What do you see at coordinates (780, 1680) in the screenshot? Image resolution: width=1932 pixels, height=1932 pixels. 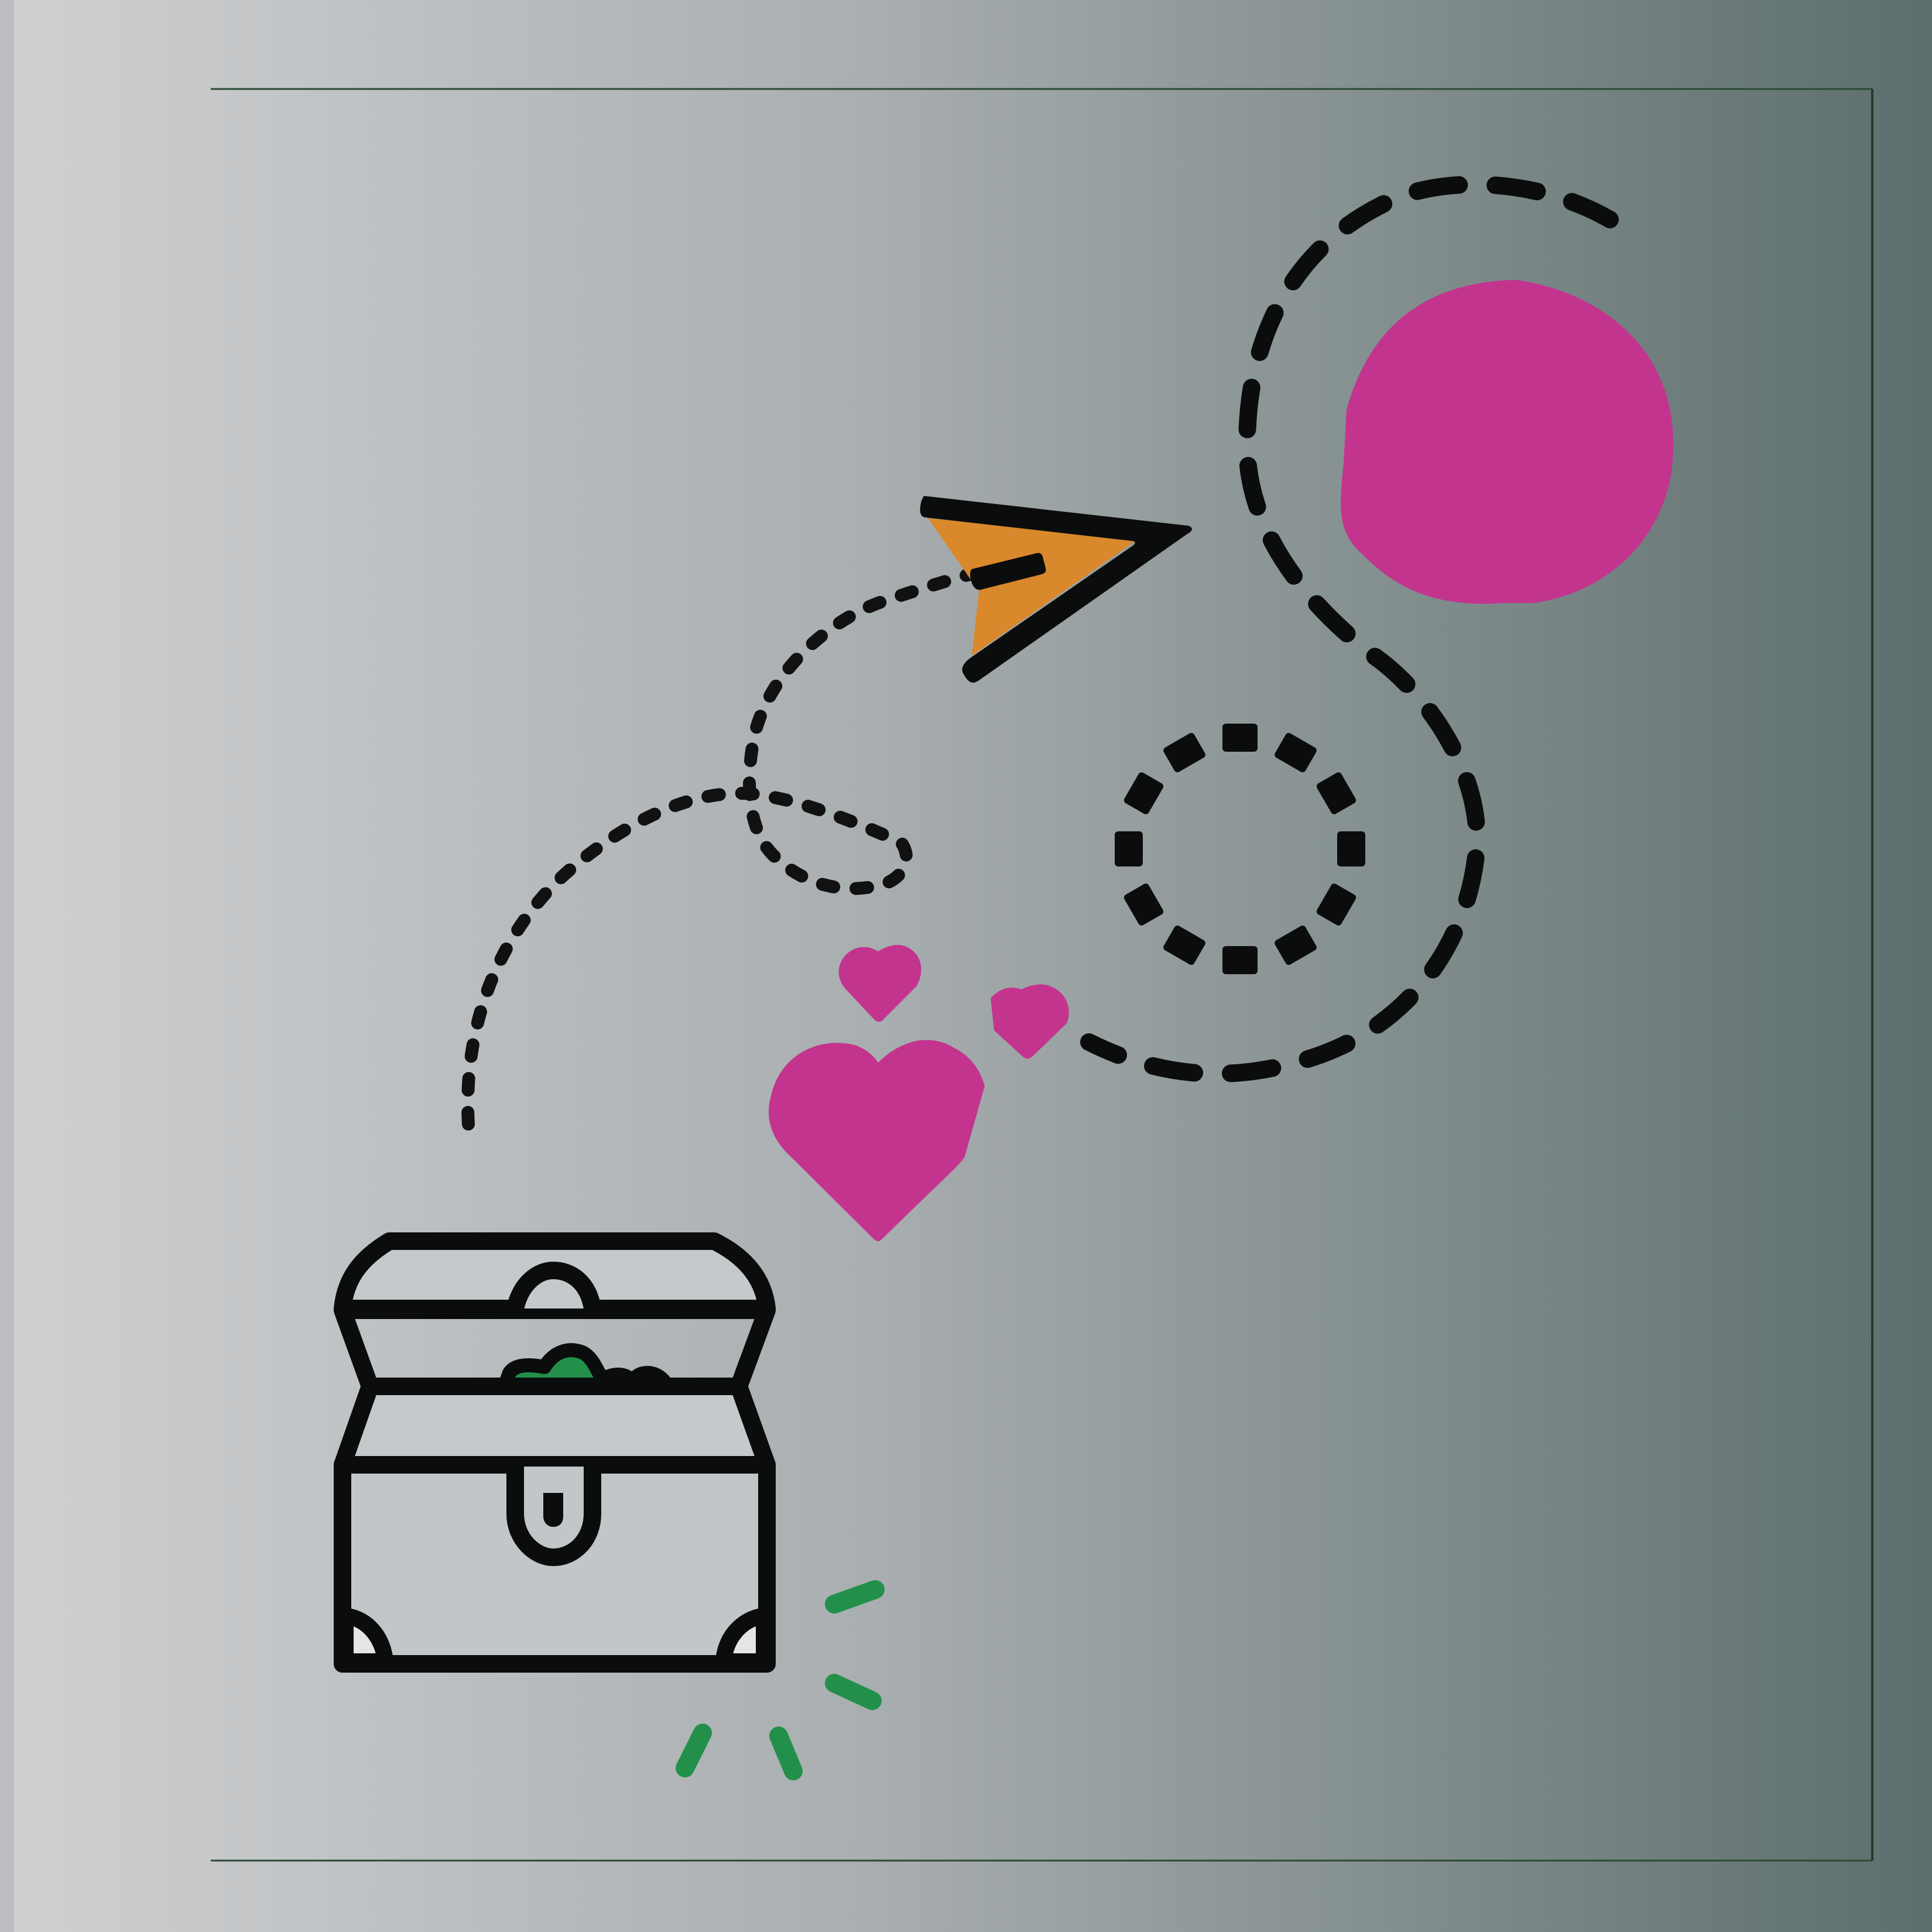 I see `sparkles-group` at bounding box center [780, 1680].